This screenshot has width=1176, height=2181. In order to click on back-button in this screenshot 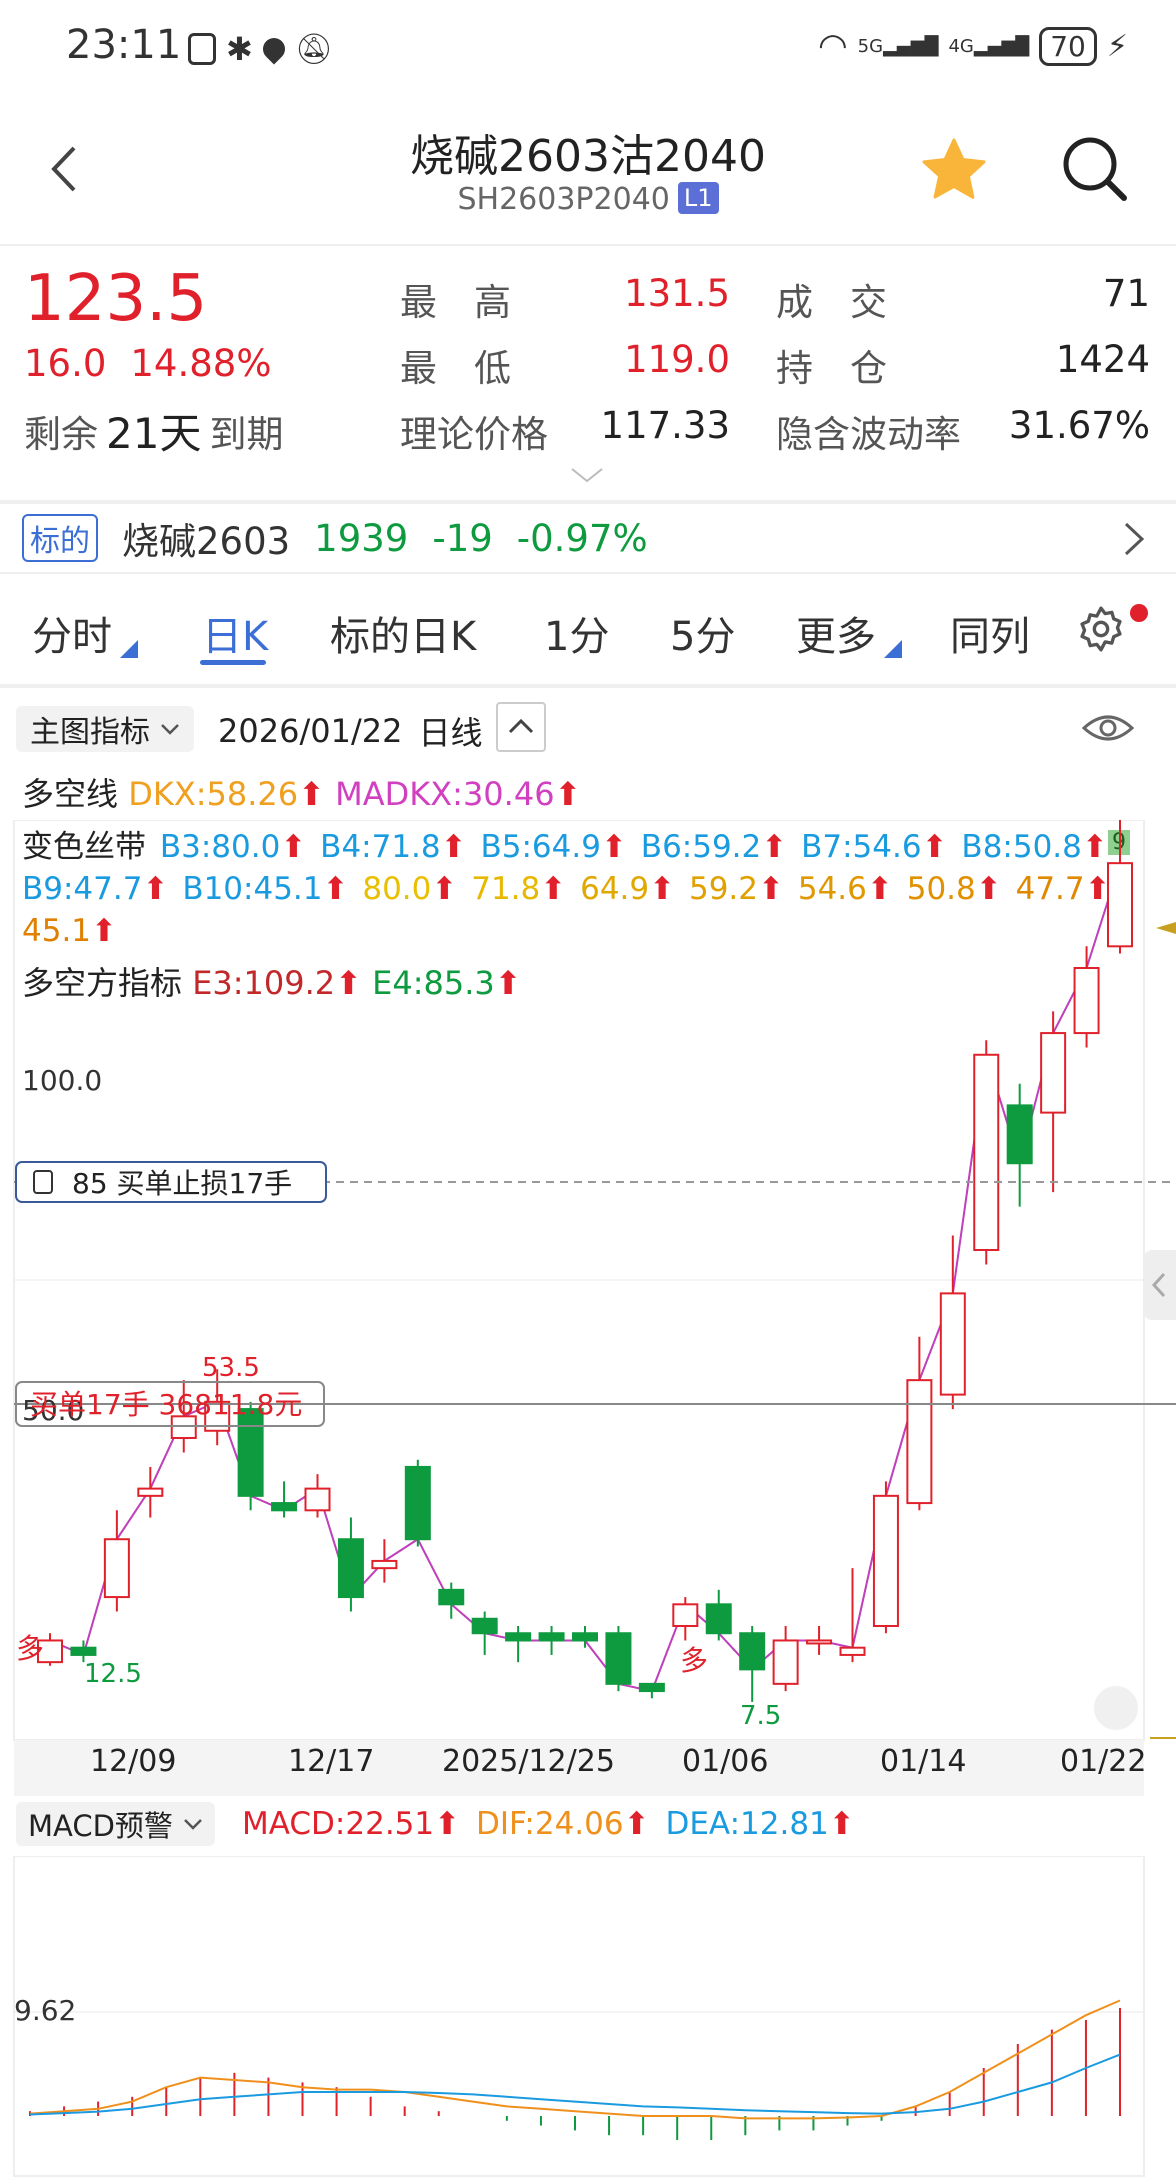, I will do `click(64, 169)`.